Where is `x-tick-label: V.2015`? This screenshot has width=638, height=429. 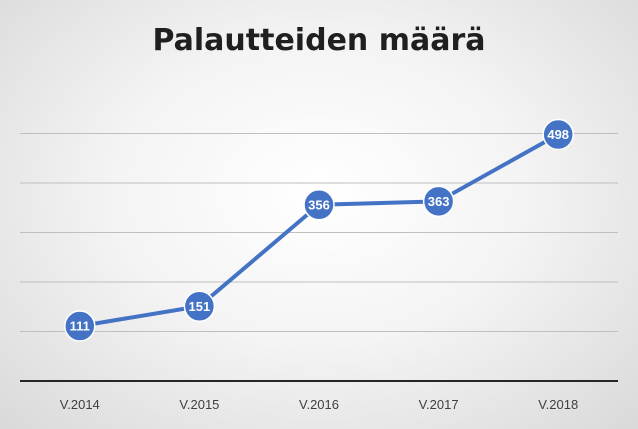 x-tick-label: V.2015 is located at coordinates (199, 404).